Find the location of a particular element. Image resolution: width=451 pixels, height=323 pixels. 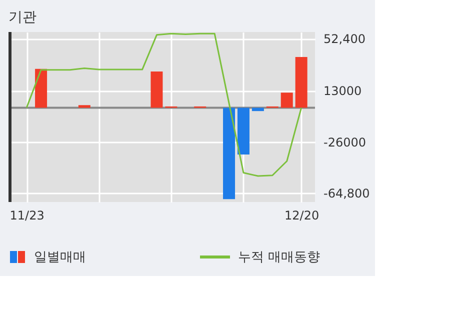

x-tick-label: 12/20 is located at coordinates (302, 215).